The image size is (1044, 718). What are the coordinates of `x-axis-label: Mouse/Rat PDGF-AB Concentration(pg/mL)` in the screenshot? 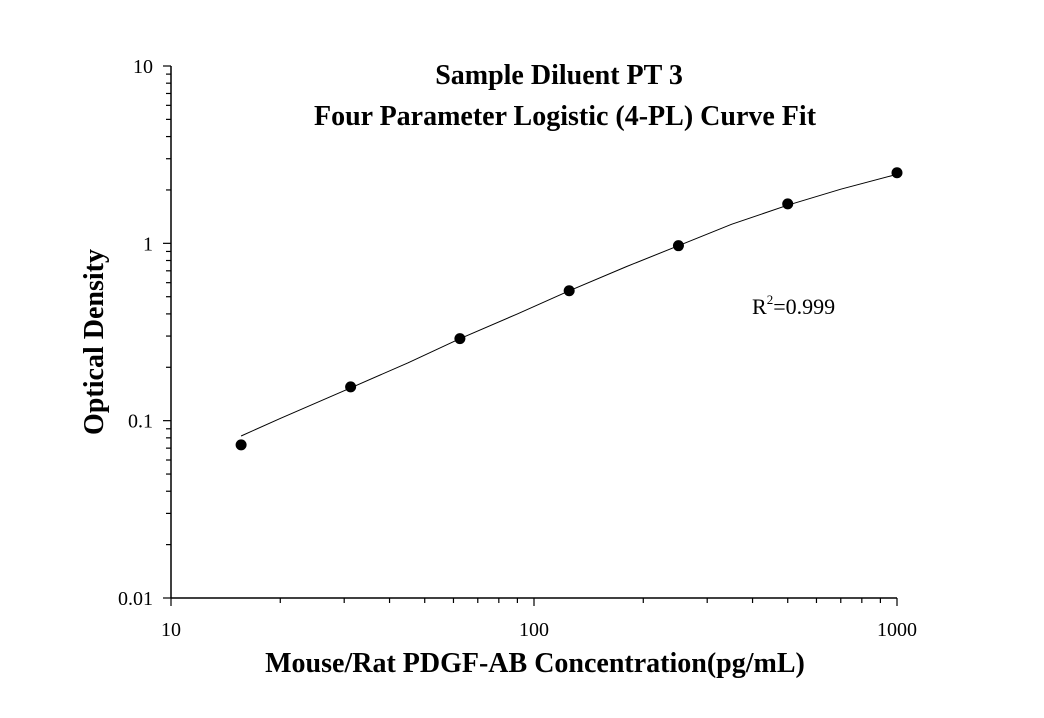 It's located at (535, 663).